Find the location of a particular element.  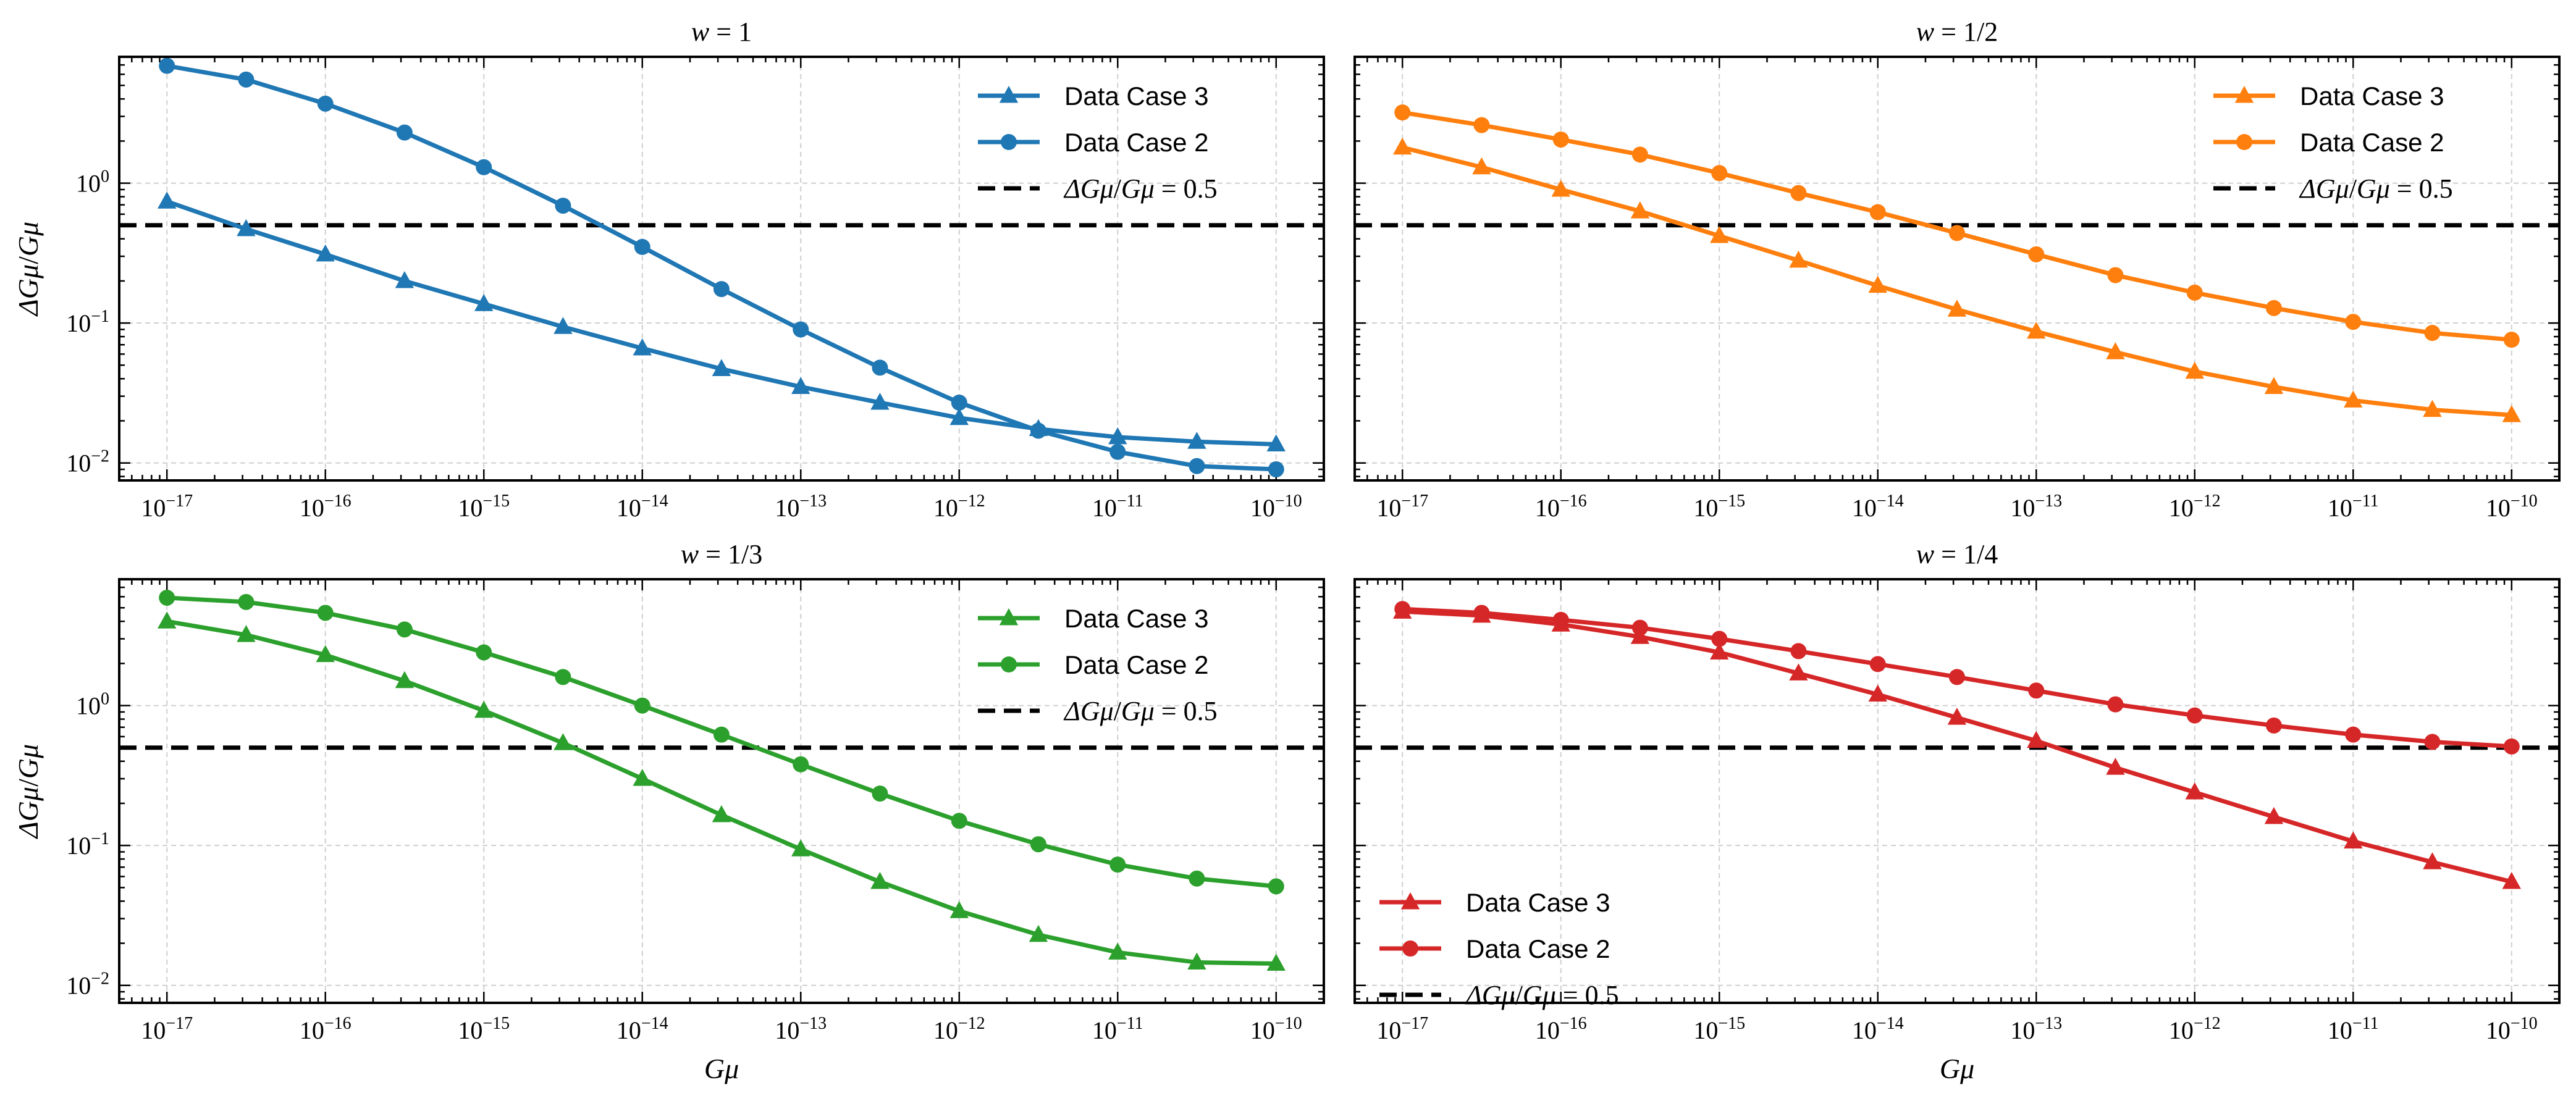

y-tick-label: 10⁰ is located at coordinates (92, 705).